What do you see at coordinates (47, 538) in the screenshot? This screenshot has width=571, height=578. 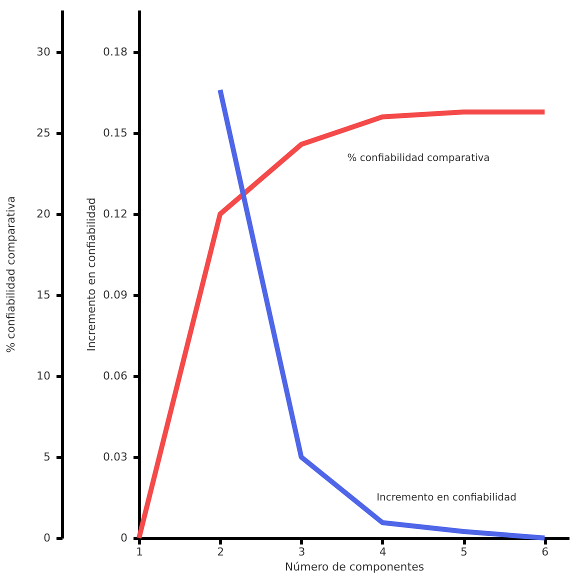 I see `y-tick-label: 0` at bounding box center [47, 538].